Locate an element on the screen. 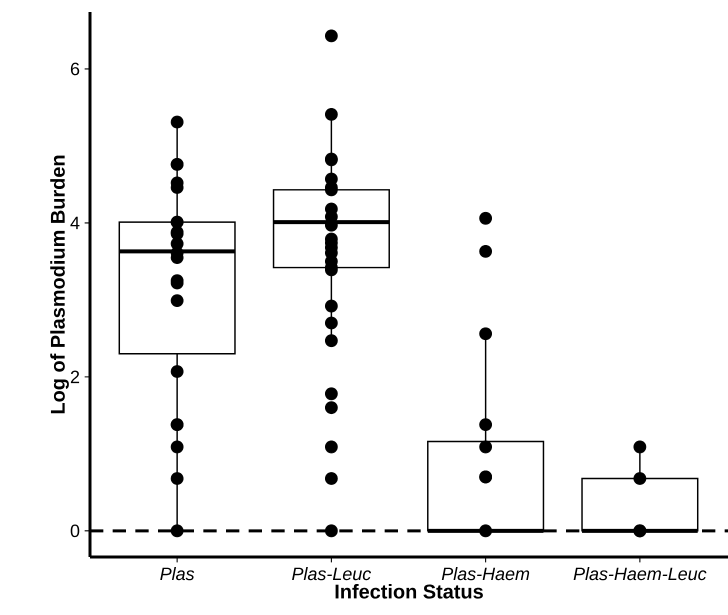 The image size is (728, 615). y-tick-label: 0 is located at coordinates (75, 531).